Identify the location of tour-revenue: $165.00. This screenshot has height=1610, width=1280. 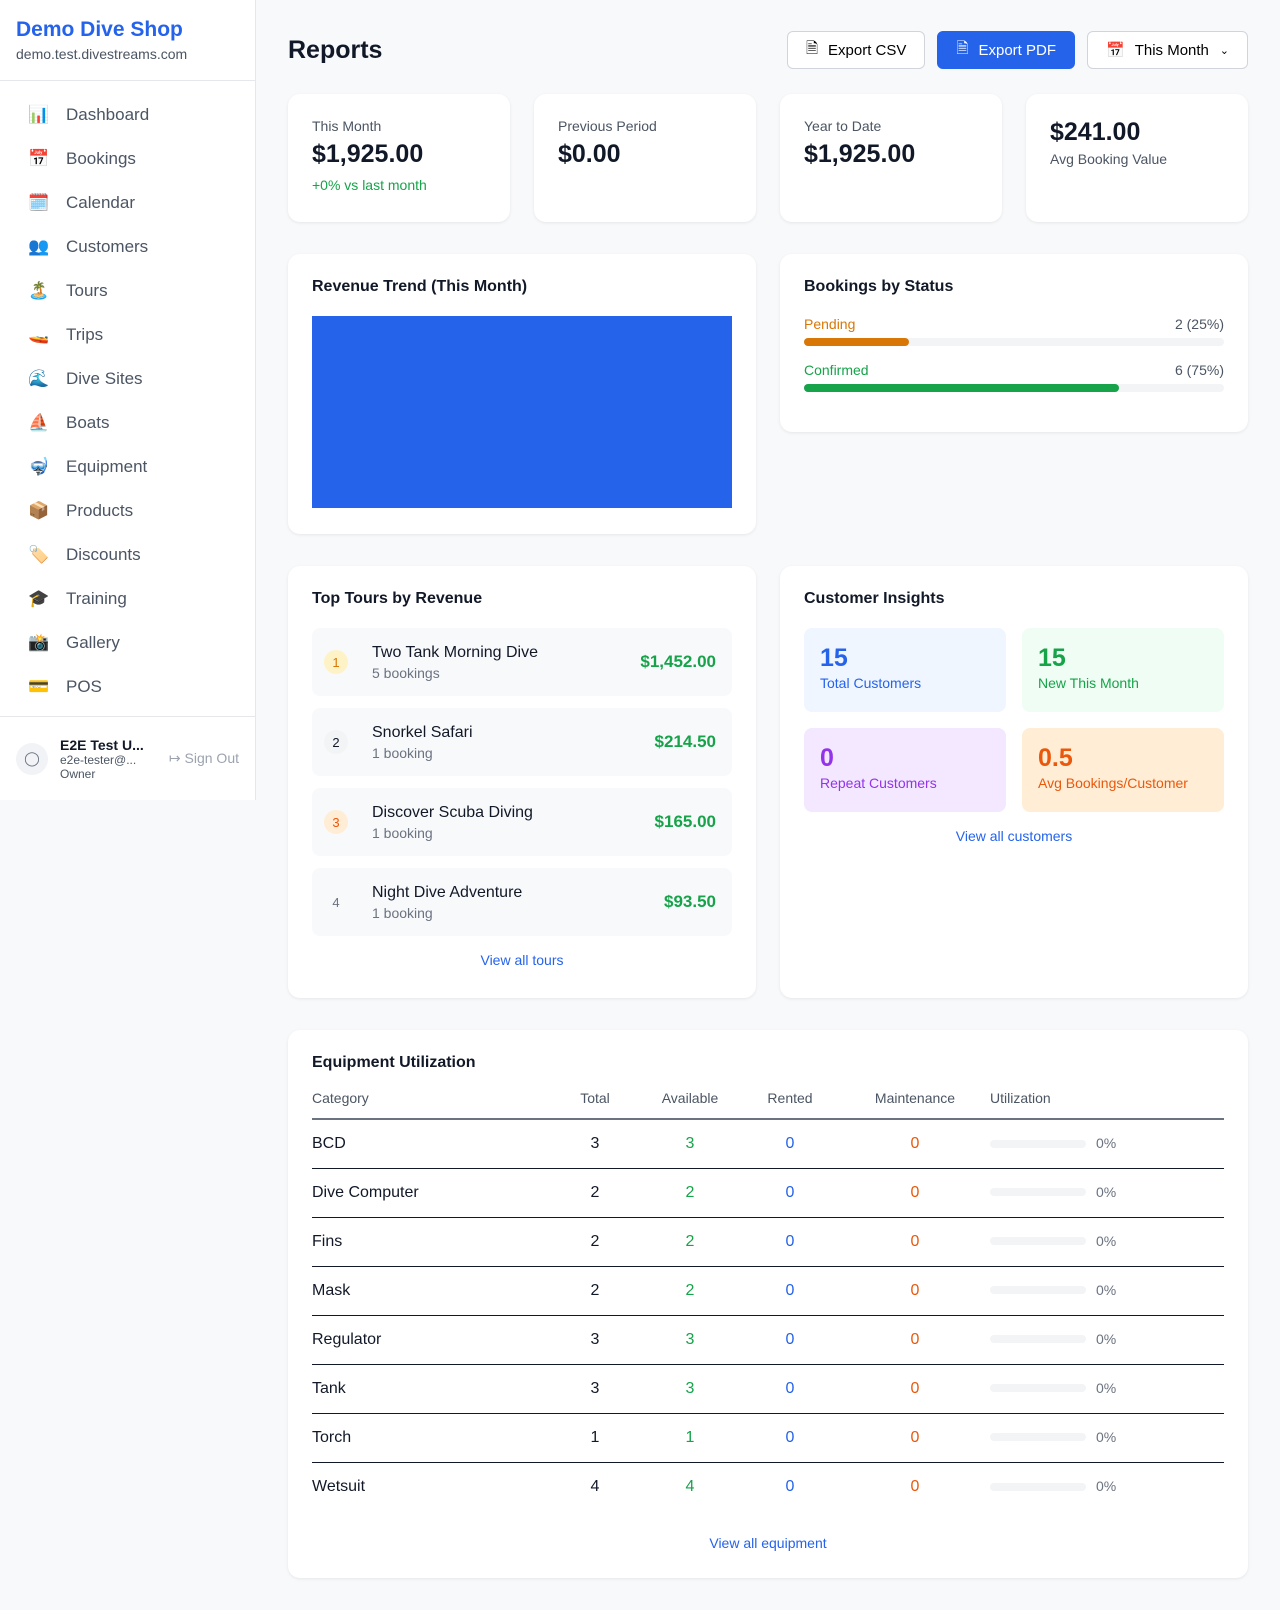
(685, 821).